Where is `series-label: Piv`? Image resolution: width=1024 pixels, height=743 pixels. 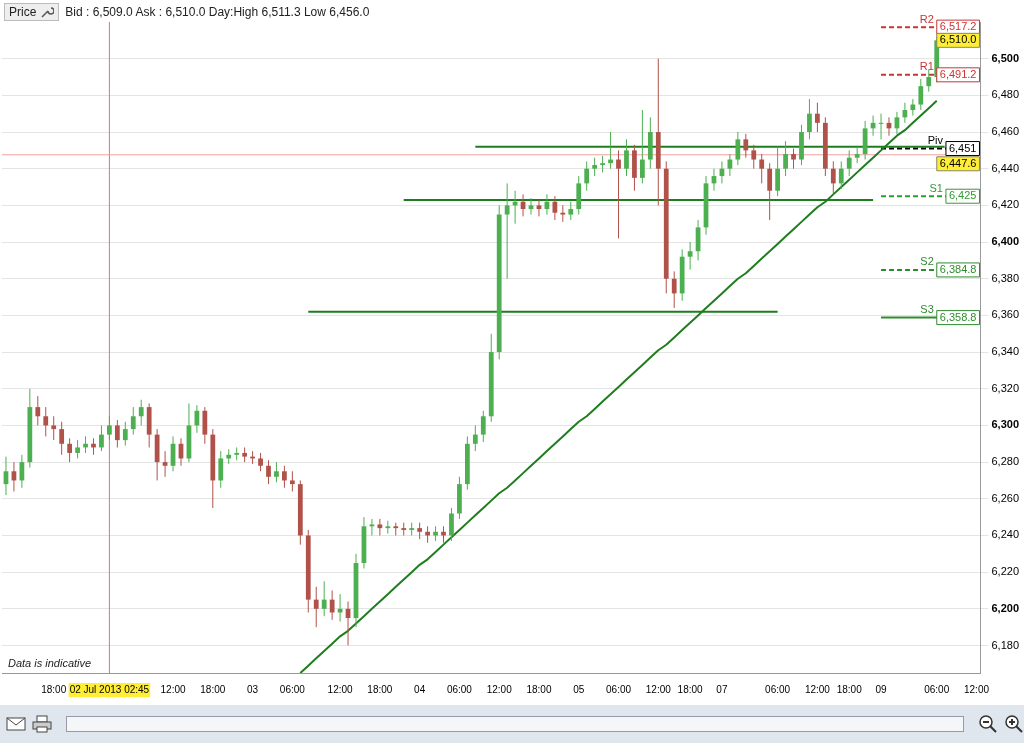 series-label: Piv is located at coordinates (935, 140).